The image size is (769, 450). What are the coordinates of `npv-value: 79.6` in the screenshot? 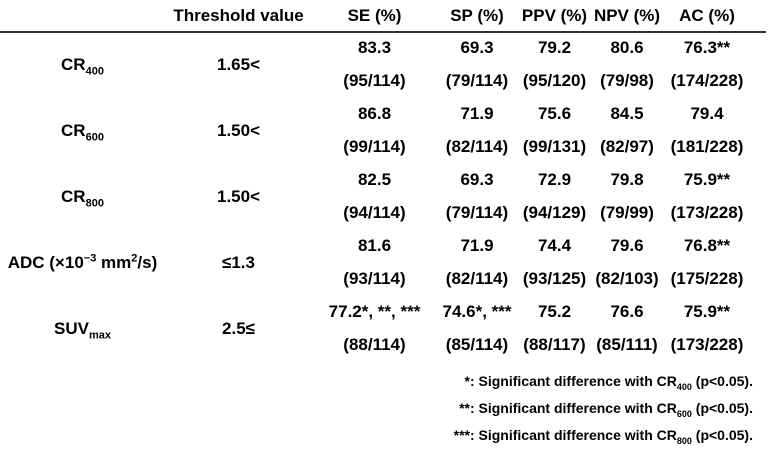 It's located at (627, 246).